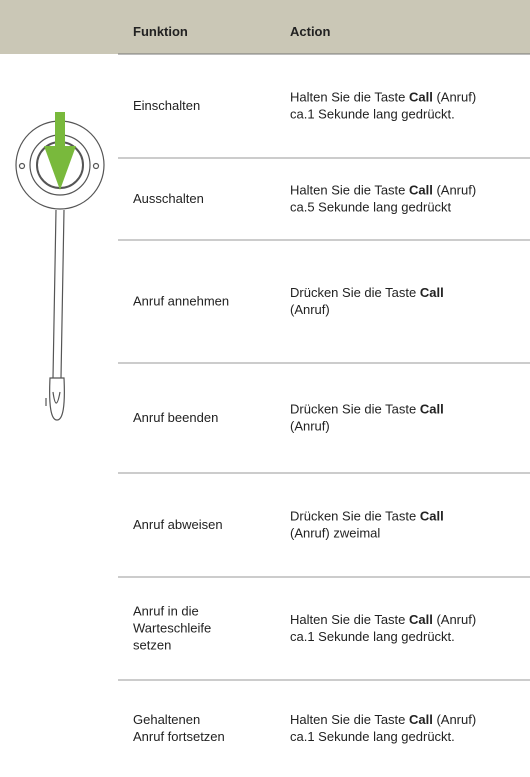 Image resolution: width=530 pixels, height=777 pixels. Describe the element at coordinates (152, 645) in the screenshot. I see `function-cell: setzen` at that location.